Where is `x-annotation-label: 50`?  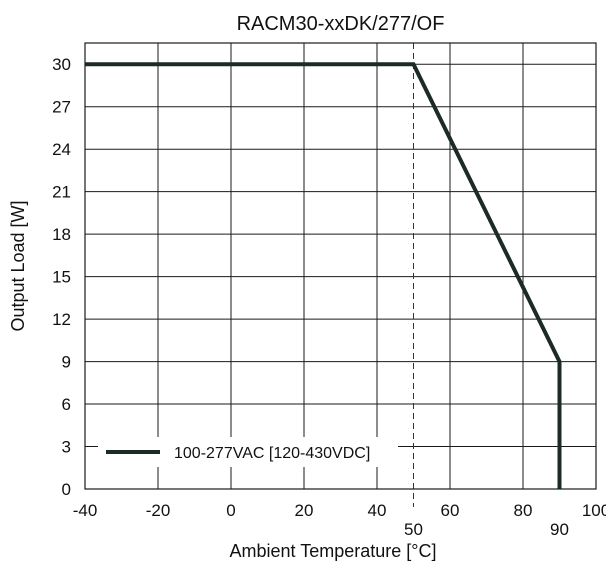
x-annotation-label: 50 is located at coordinates (413, 529).